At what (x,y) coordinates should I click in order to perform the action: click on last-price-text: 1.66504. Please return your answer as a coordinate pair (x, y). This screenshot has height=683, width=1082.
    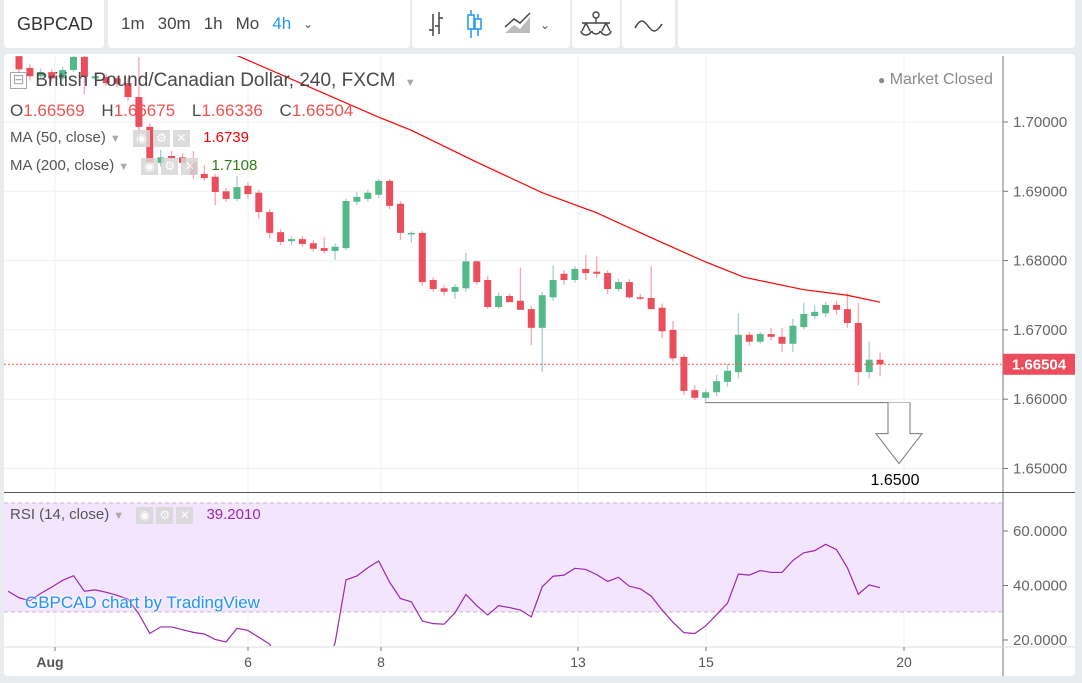
    Looking at the image, I should click on (1039, 364).